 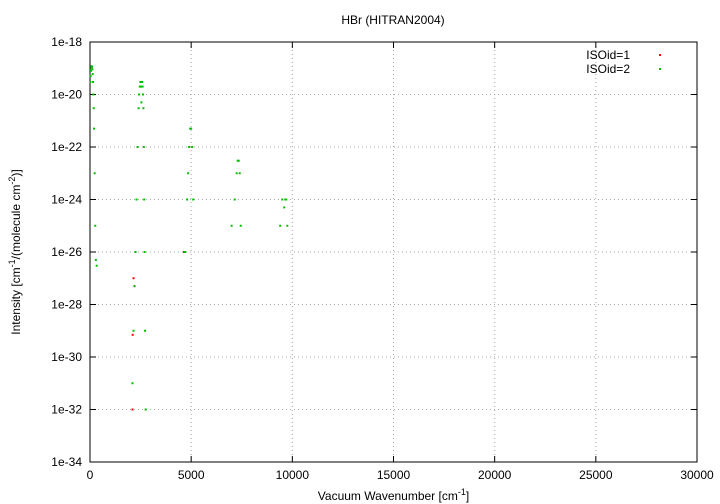 What do you see at coordinates (66, 42) in the screenshot?
I see `y-tick-label: 1e-18` at bounding box center [66, 42].